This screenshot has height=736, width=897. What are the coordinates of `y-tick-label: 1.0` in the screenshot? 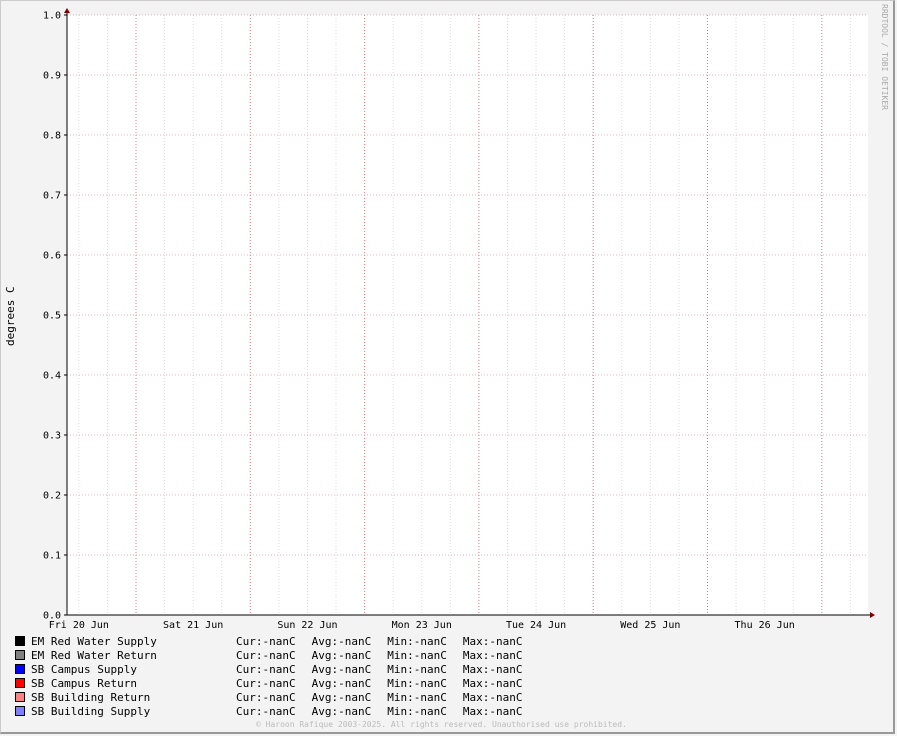 It's located at (52, 16).